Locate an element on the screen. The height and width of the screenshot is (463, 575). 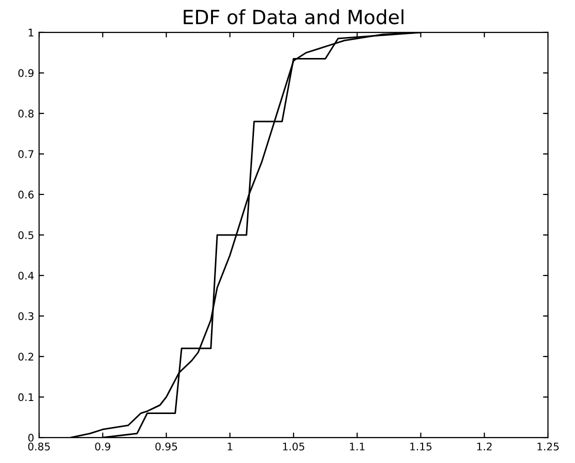
y-tick-label: 0.8 is located at coordinates (26, 114).